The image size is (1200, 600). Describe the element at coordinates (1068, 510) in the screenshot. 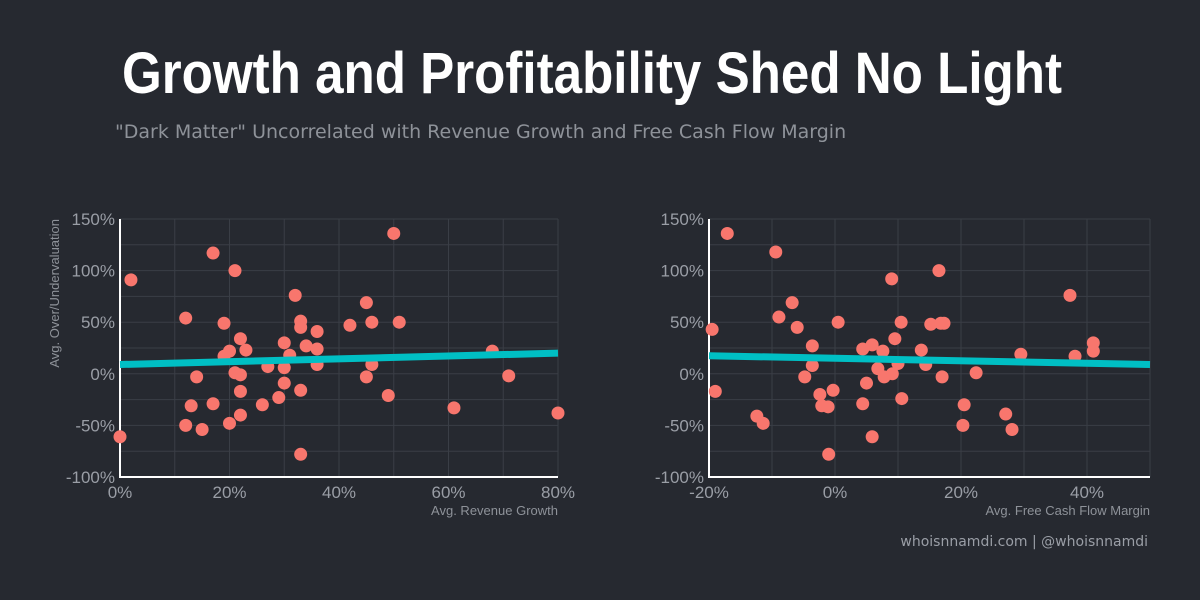

I see `x-axis-label: Avg. Free Cash Flow Margin` at that location.